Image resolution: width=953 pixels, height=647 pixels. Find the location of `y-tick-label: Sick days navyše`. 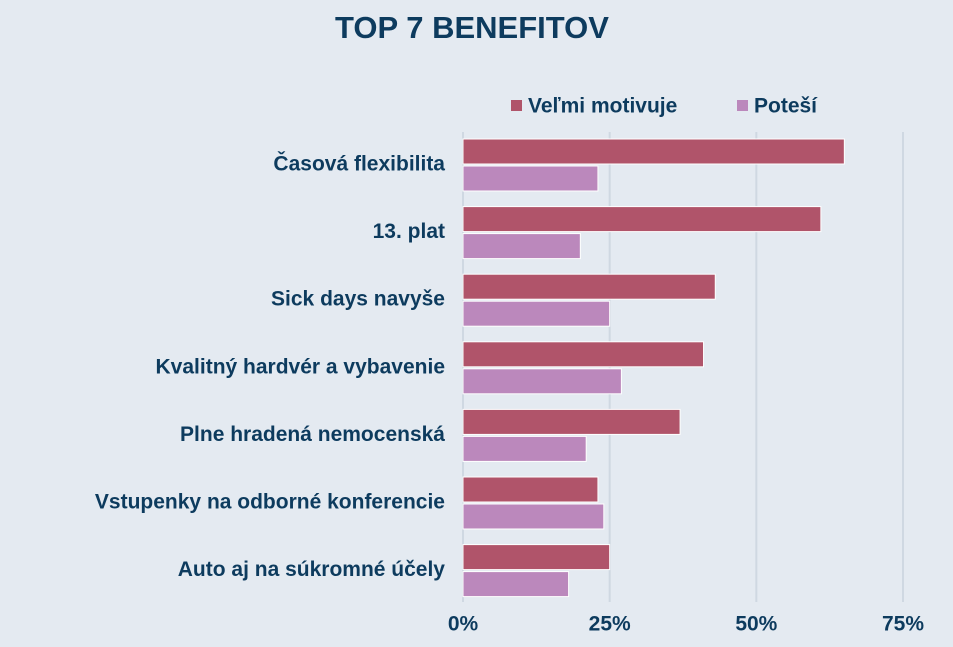

y-tick-label: Sick days navyše is located at coordinates (358, 299).